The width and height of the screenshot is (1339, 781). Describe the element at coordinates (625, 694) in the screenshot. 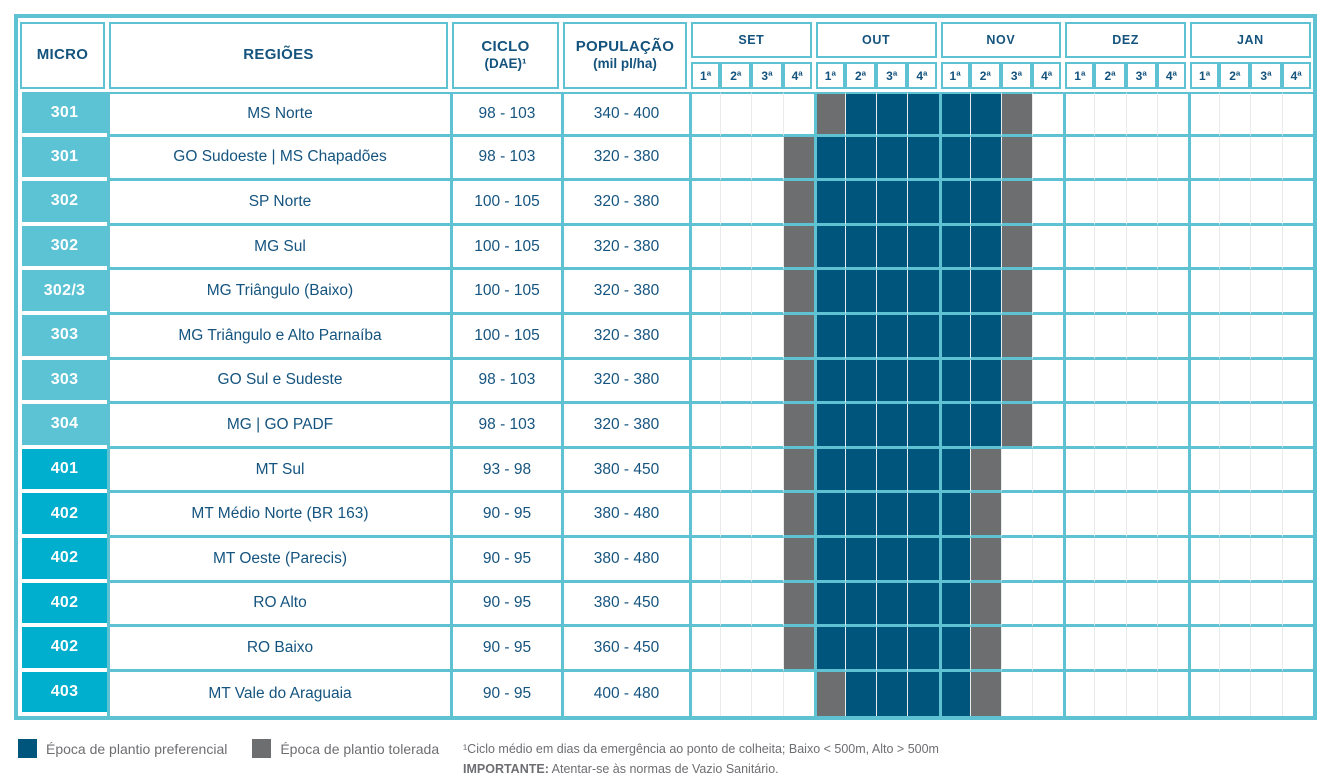

I see `populacao-cell: 400 - 480` at that location.